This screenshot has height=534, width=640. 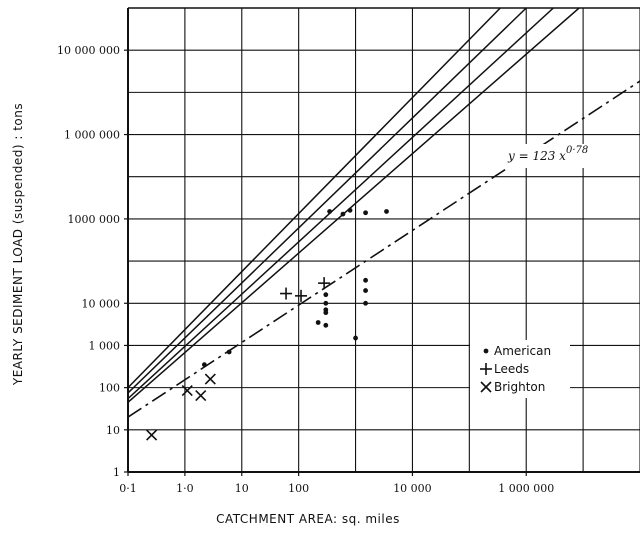 I want to click on legend-marker-brighton-b, so click(x=486, y=387).